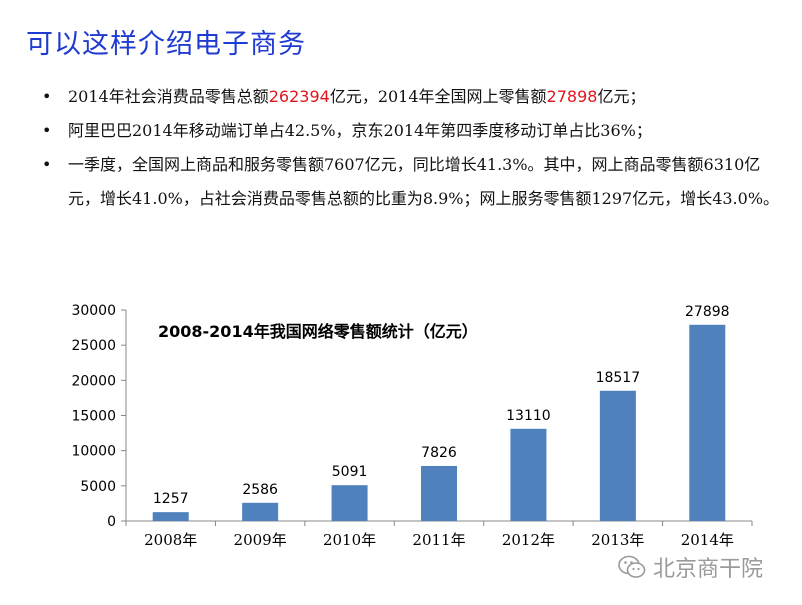  I want to click on watermark-text: 北京商干院, so click(708, 569).